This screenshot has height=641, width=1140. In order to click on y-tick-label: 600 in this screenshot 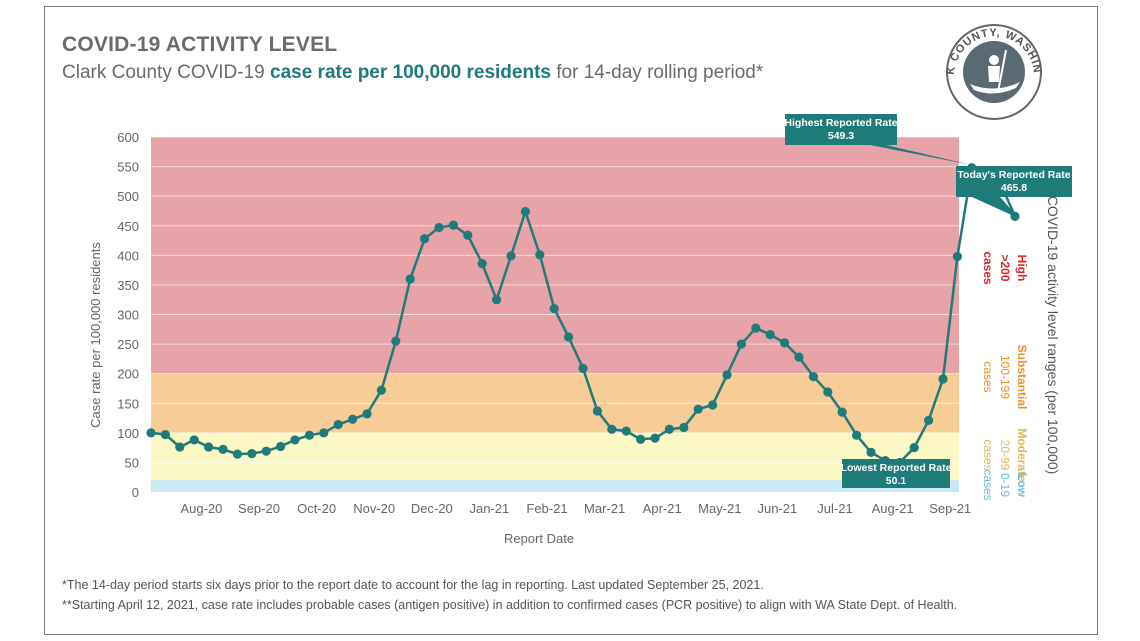, I will do `click(128, 137)`.